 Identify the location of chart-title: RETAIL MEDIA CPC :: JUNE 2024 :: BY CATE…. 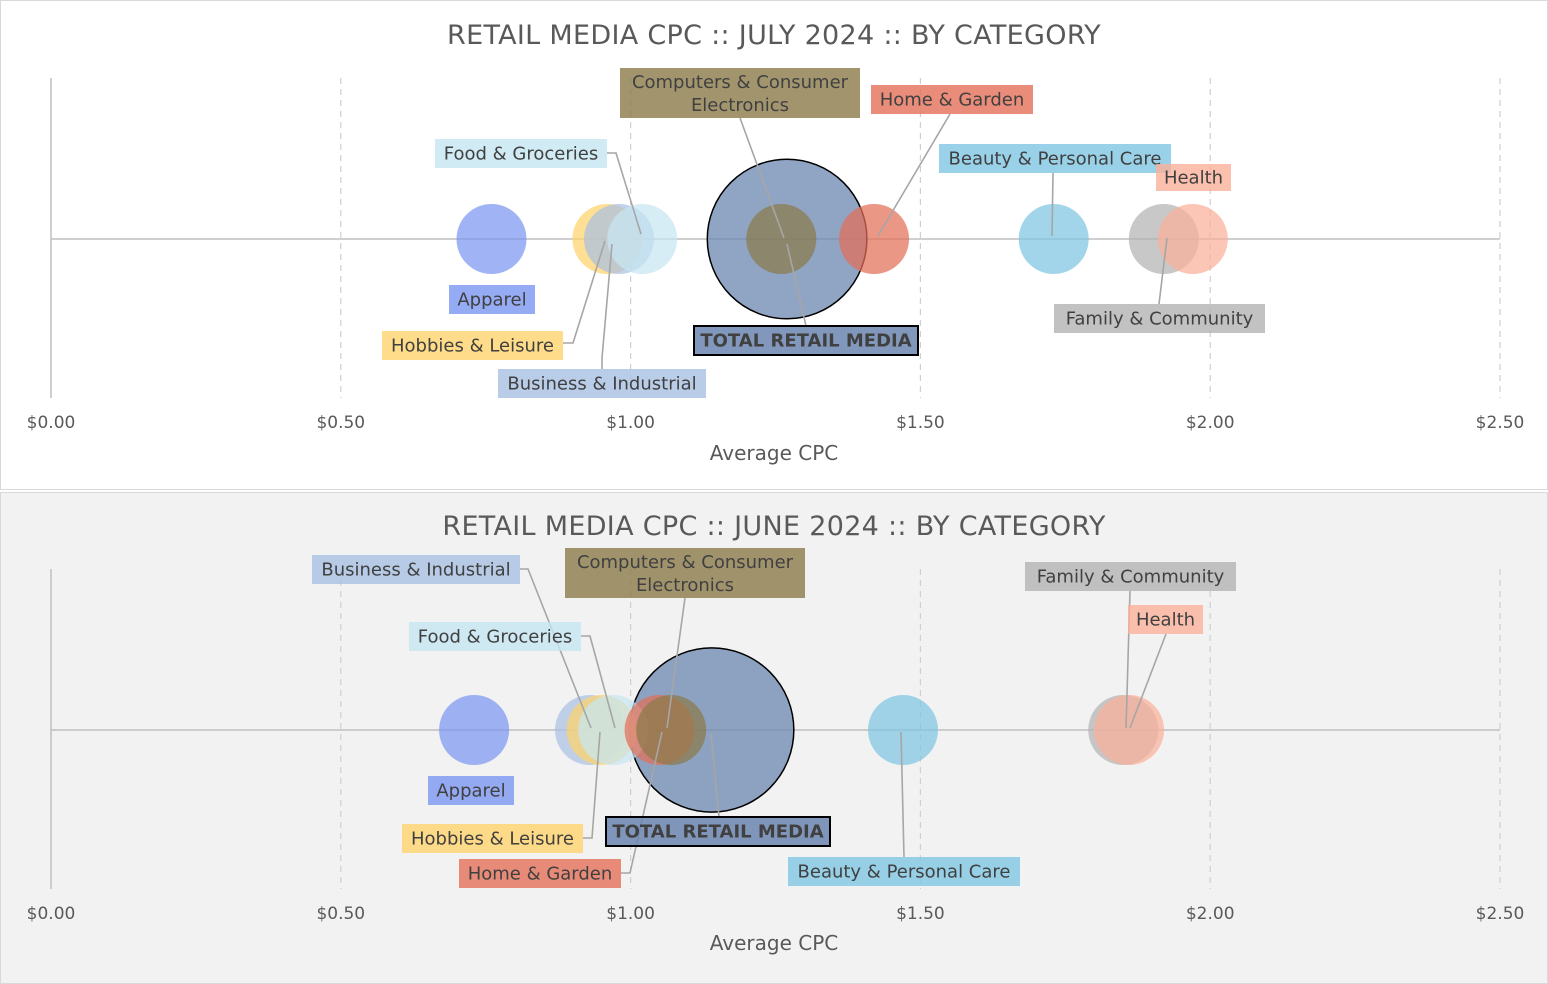
(773, 526).